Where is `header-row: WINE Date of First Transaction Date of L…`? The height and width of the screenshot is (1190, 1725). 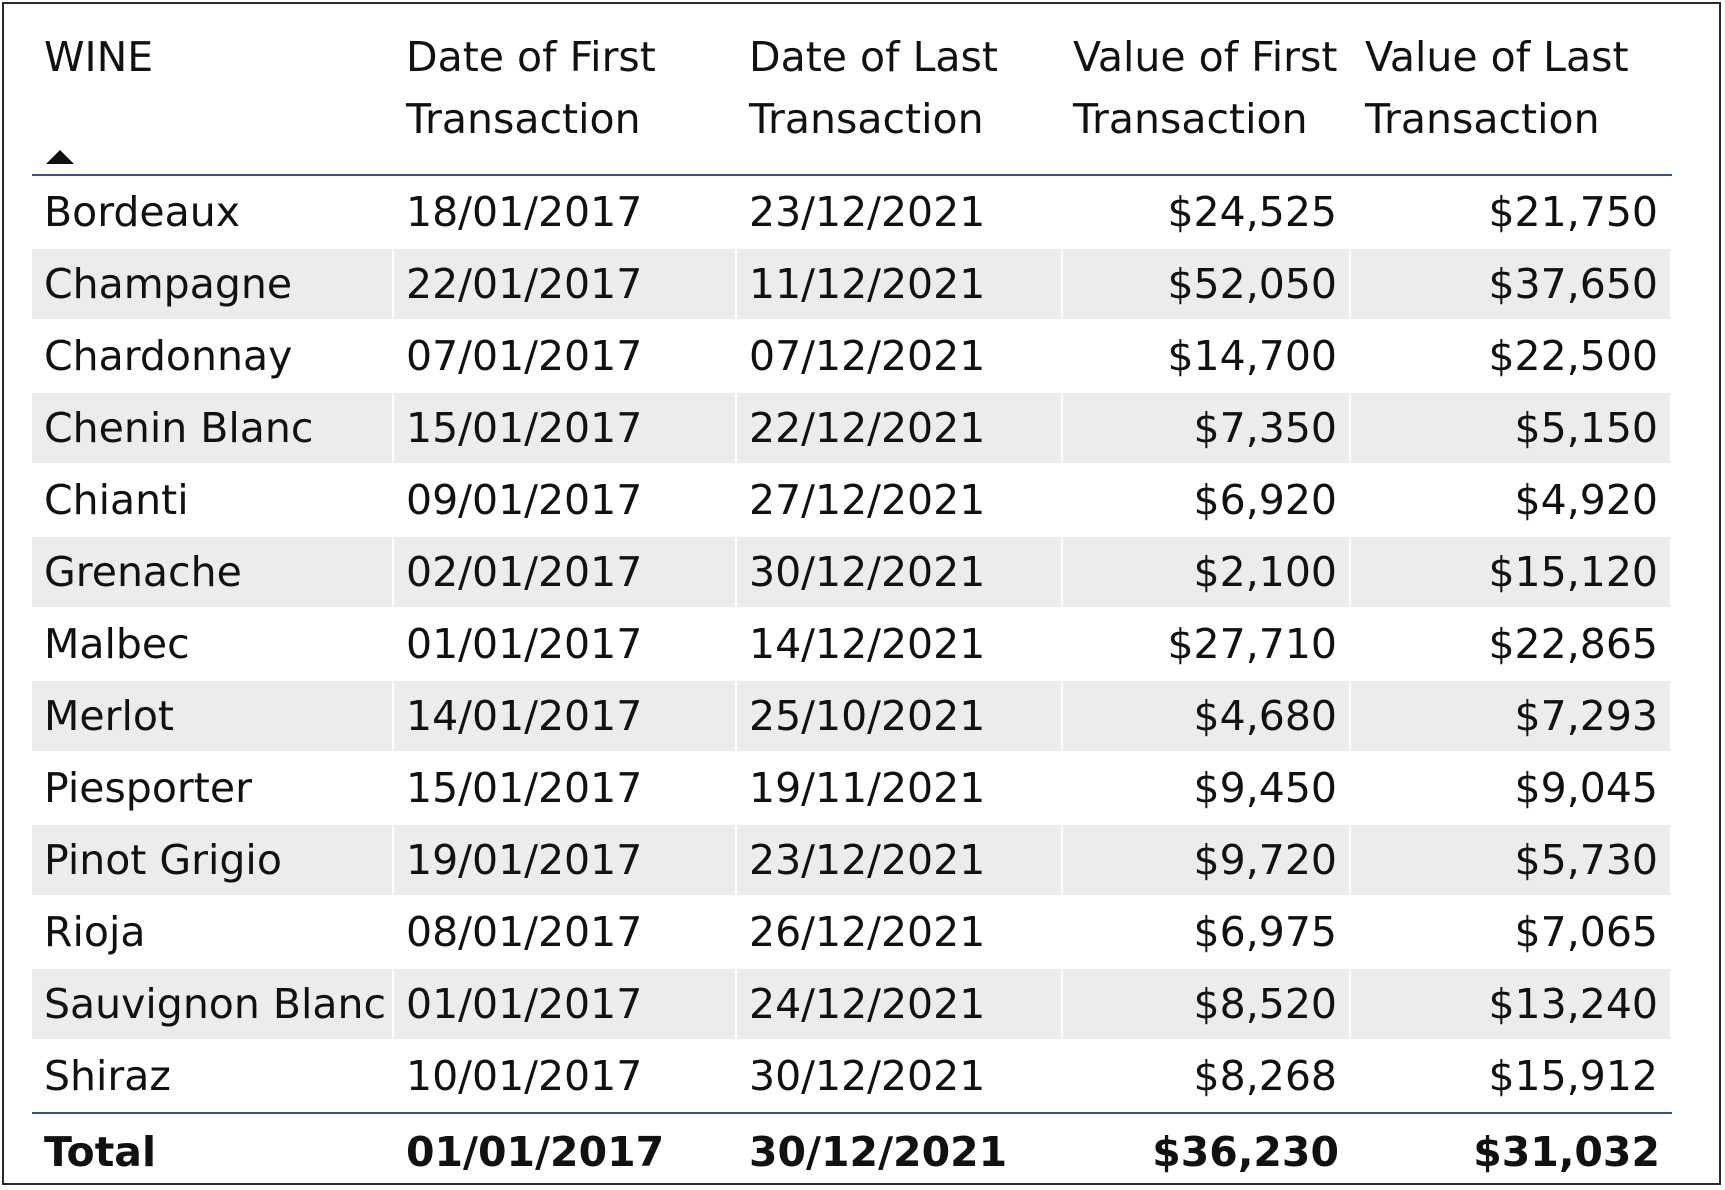
header-row: WINE Date of First Transaction Date of L… is located at coordinates (852, 90).